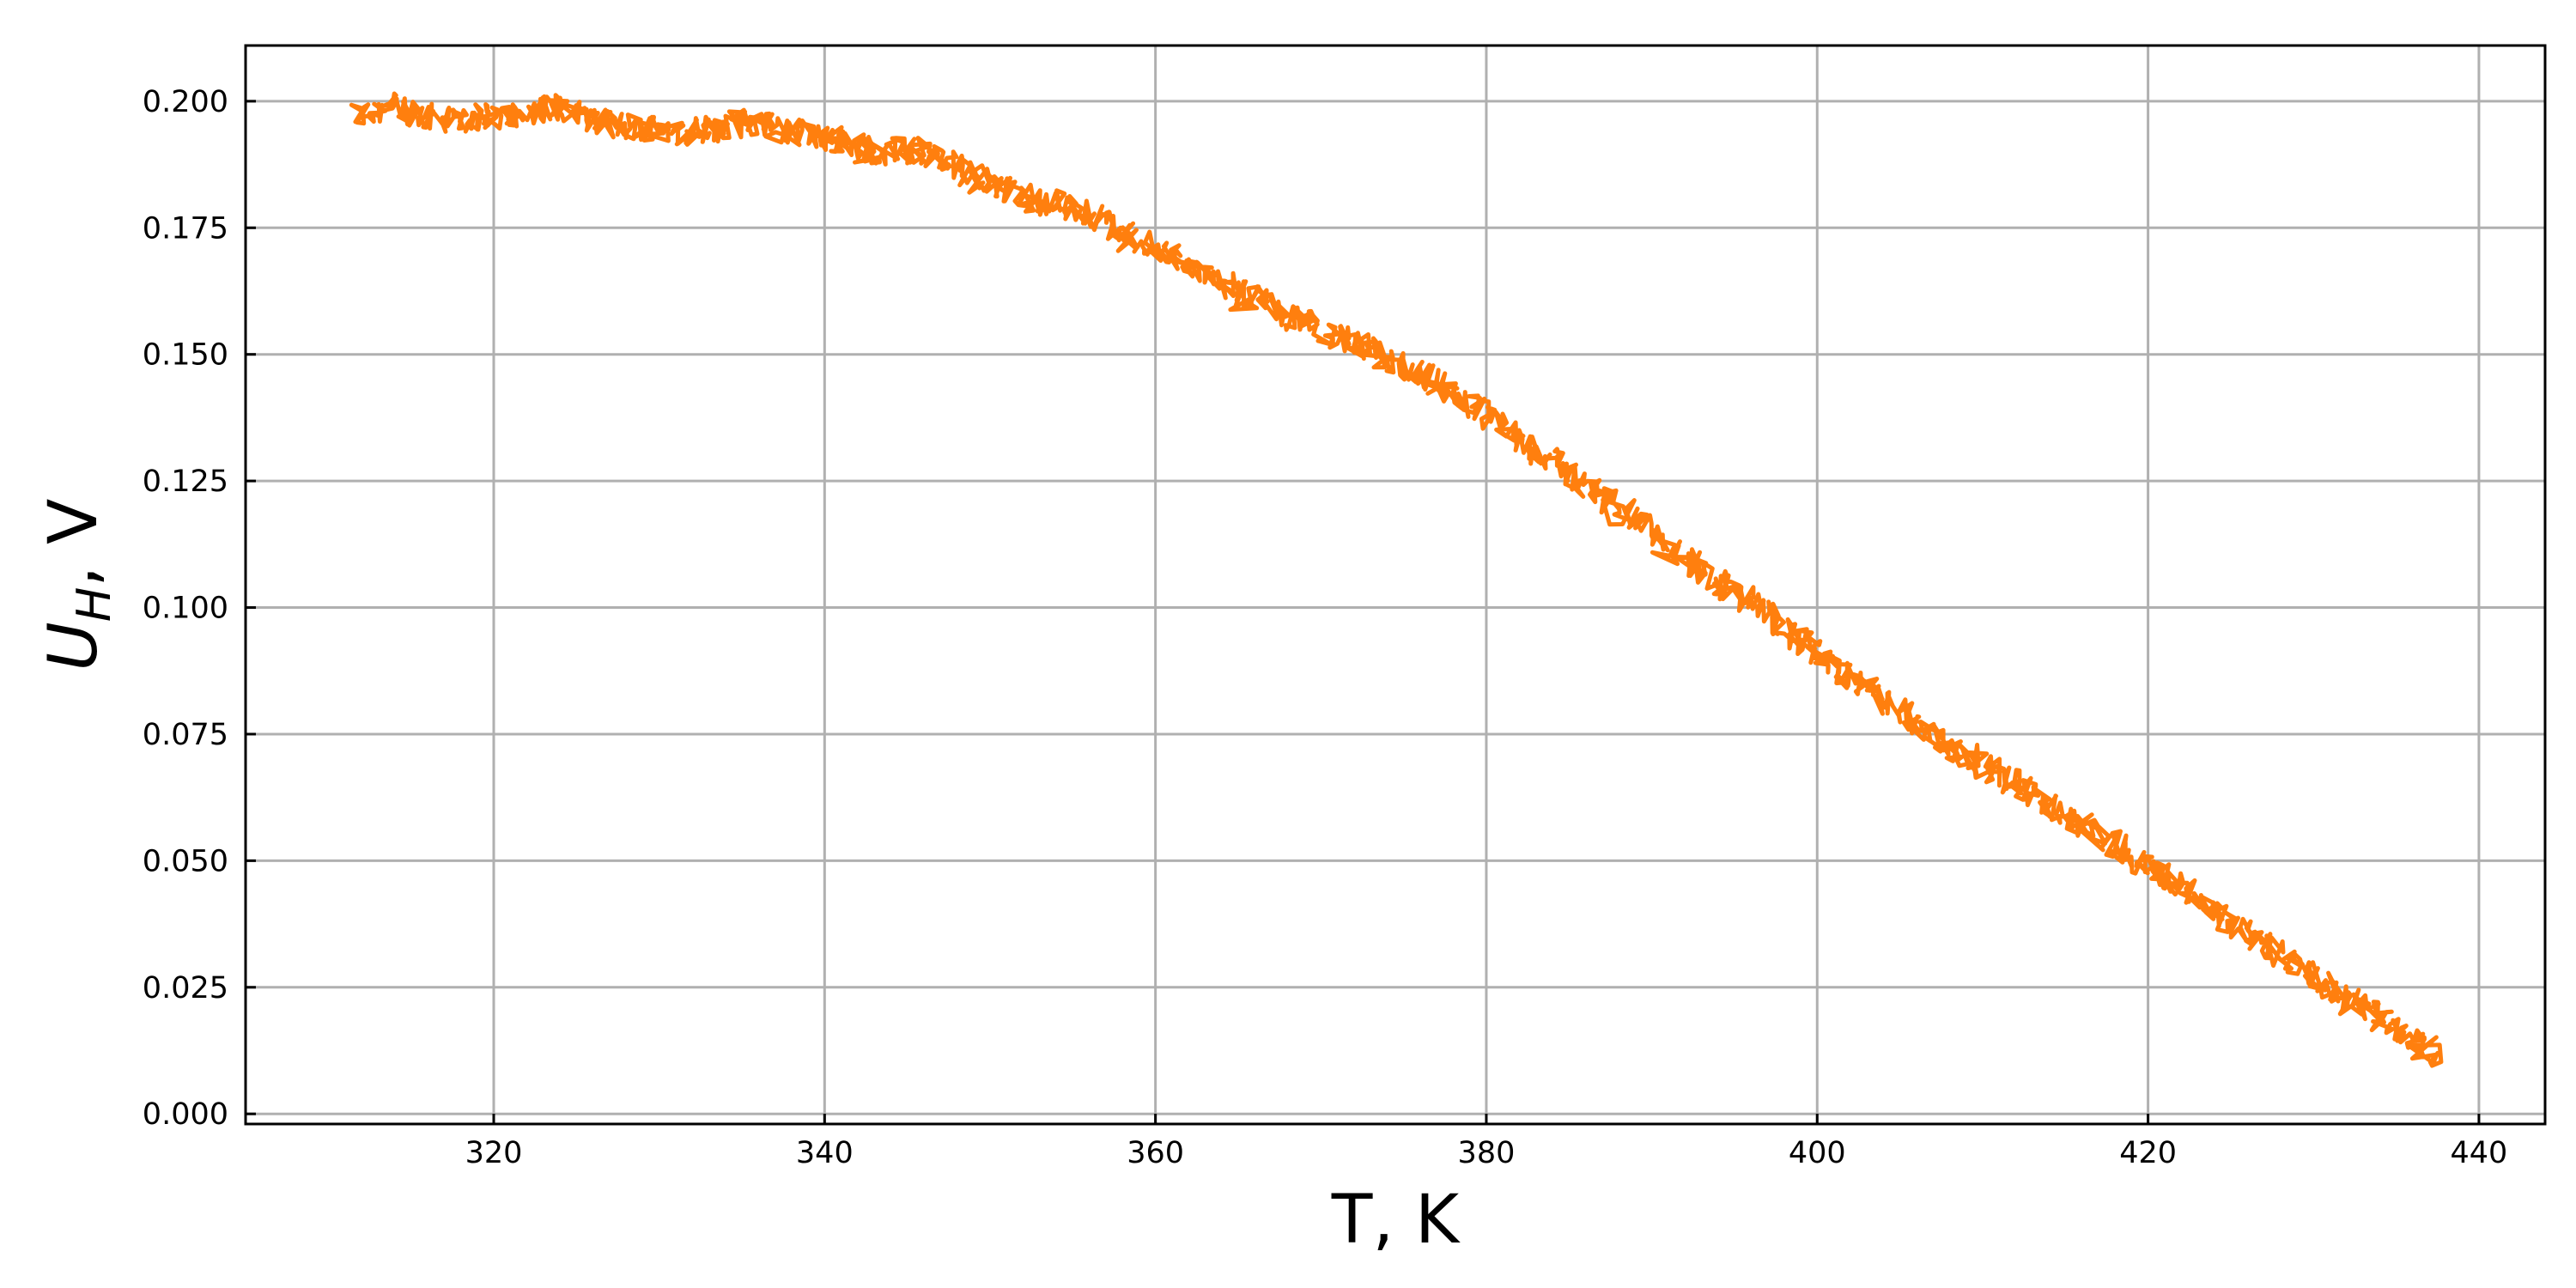  I want to click on x-tick-label: 380, so click(1487, 1153).